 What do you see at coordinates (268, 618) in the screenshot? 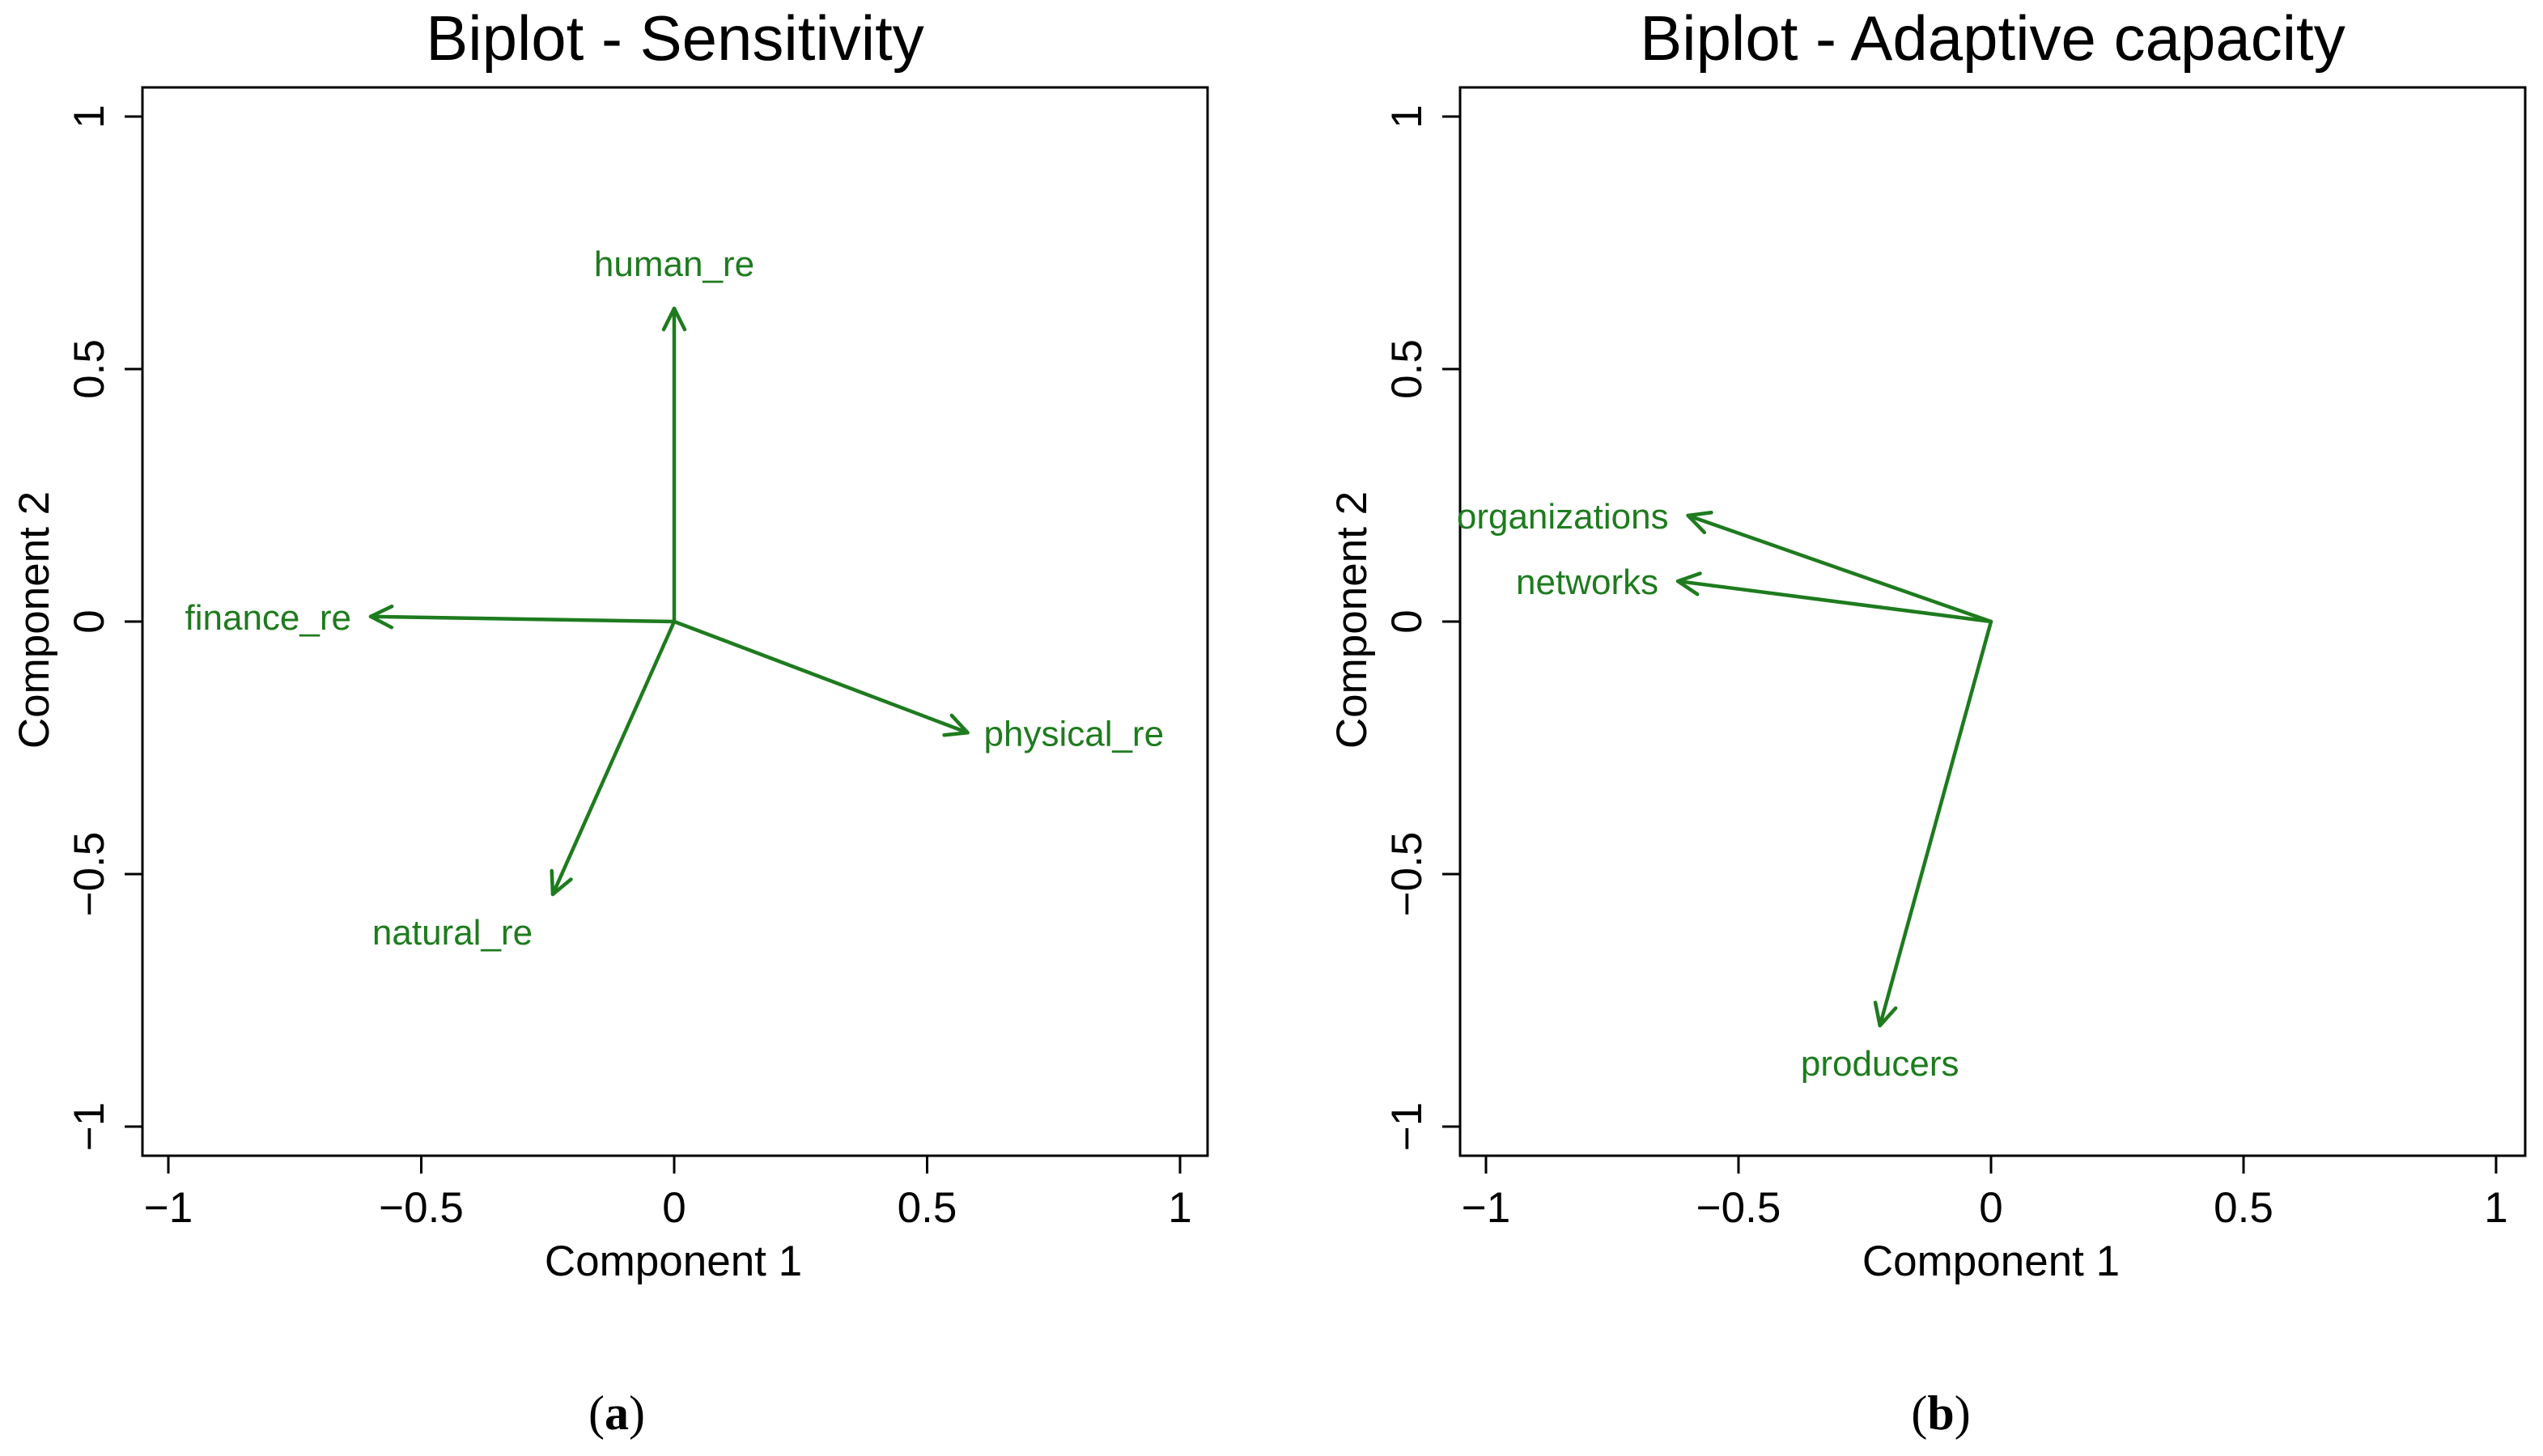
I see `vector-label: finance_re` at bounding box center [268, 618].